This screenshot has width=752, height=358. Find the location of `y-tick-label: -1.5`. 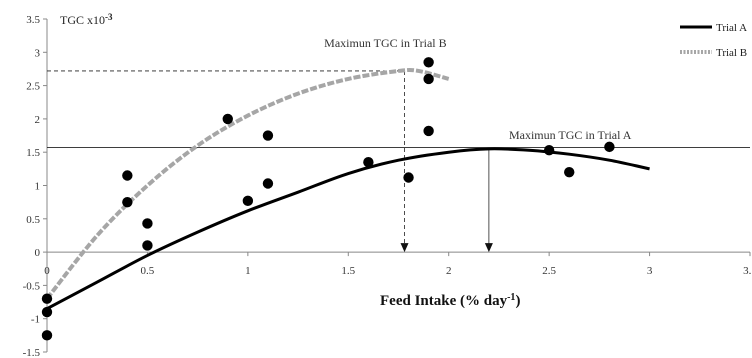

y-tick-label: -1.5 is located at coordinates (32, 352).